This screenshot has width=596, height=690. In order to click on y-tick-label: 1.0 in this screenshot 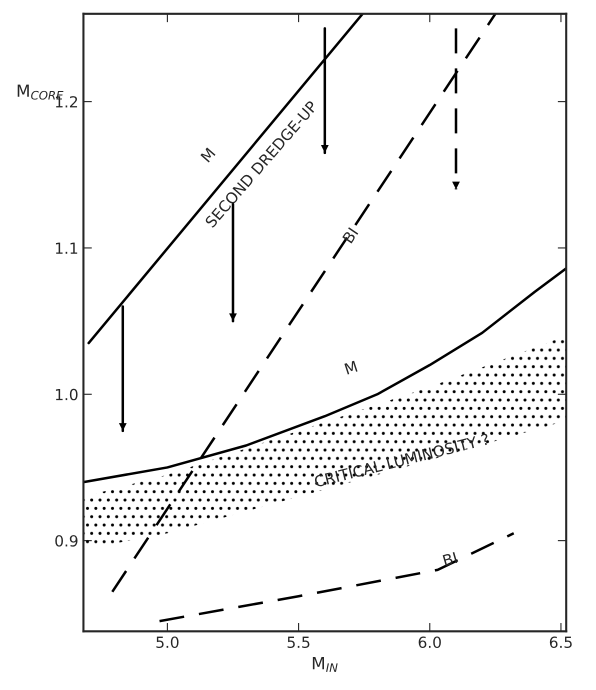, I will do `click(67, 394)`.